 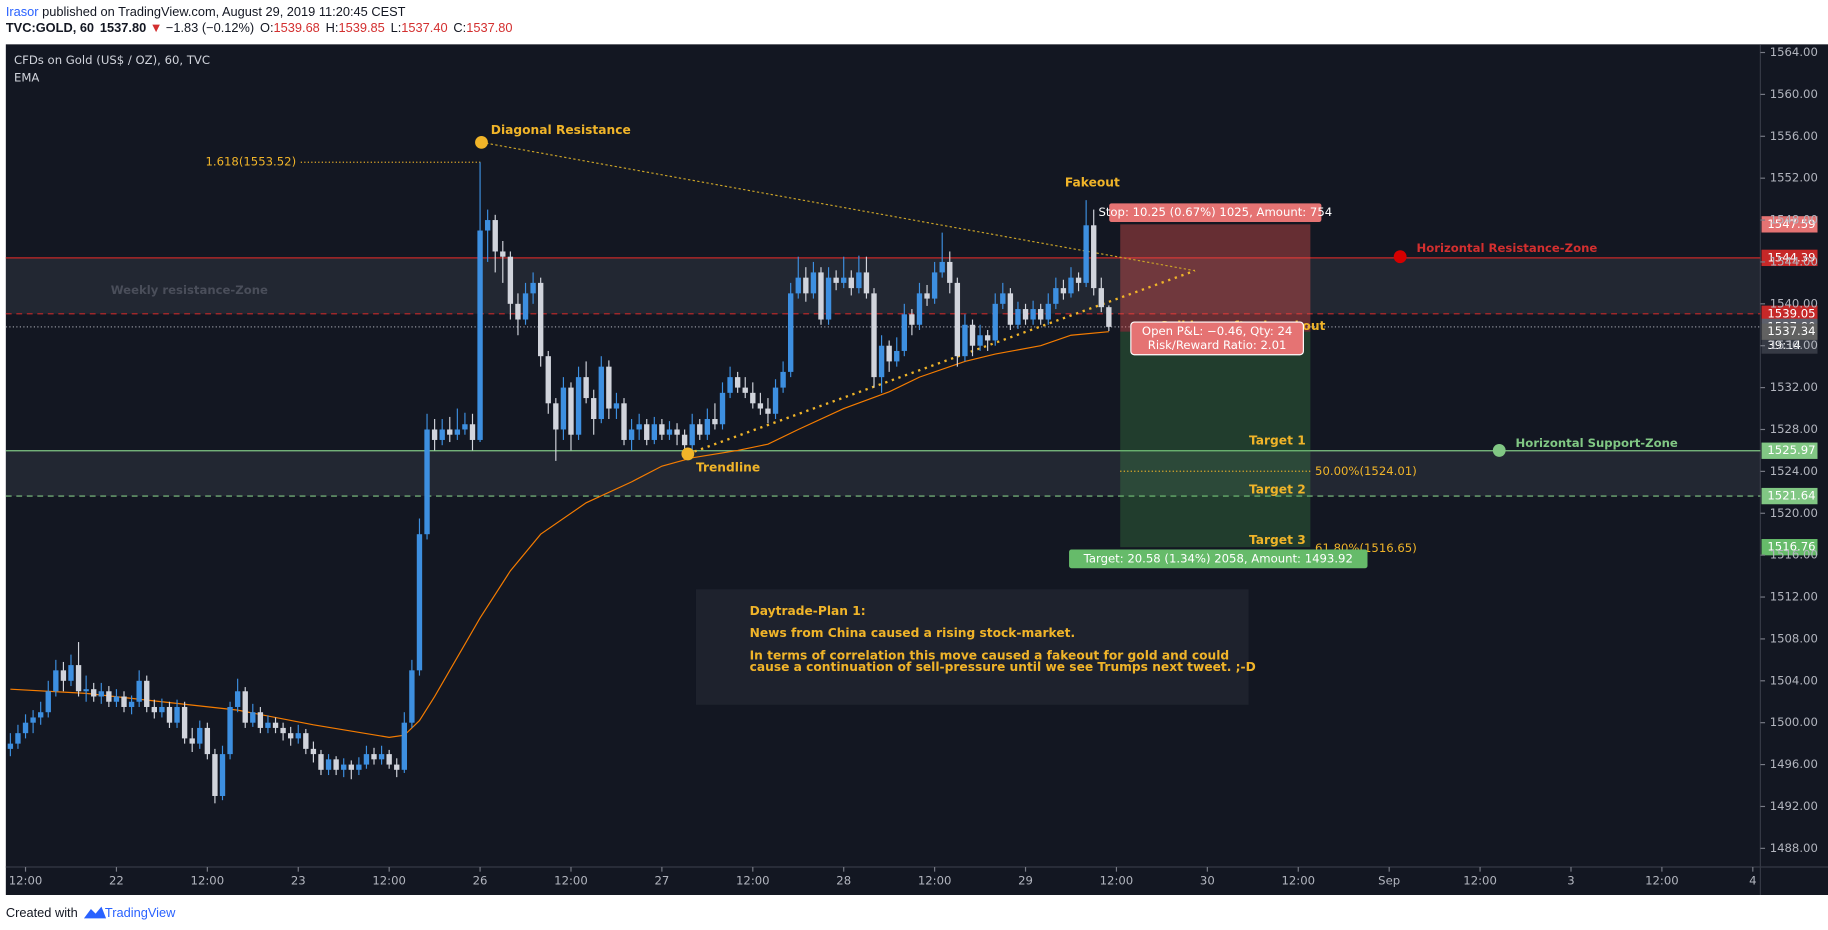 What do you see at coordinates (843, 880) in the screenshot?
I see `x-tick-label: 28` at bounding box center [843, 880].